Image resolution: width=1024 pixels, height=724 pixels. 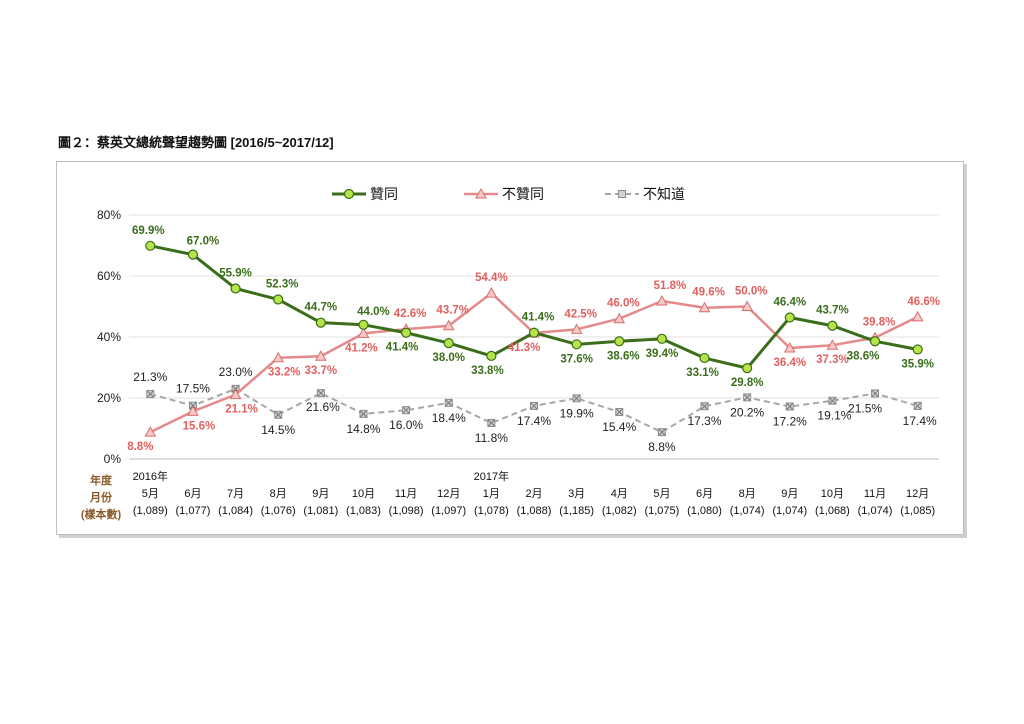 I want to click on x-tick-sample: (1,082), so click(x=619, y=511).